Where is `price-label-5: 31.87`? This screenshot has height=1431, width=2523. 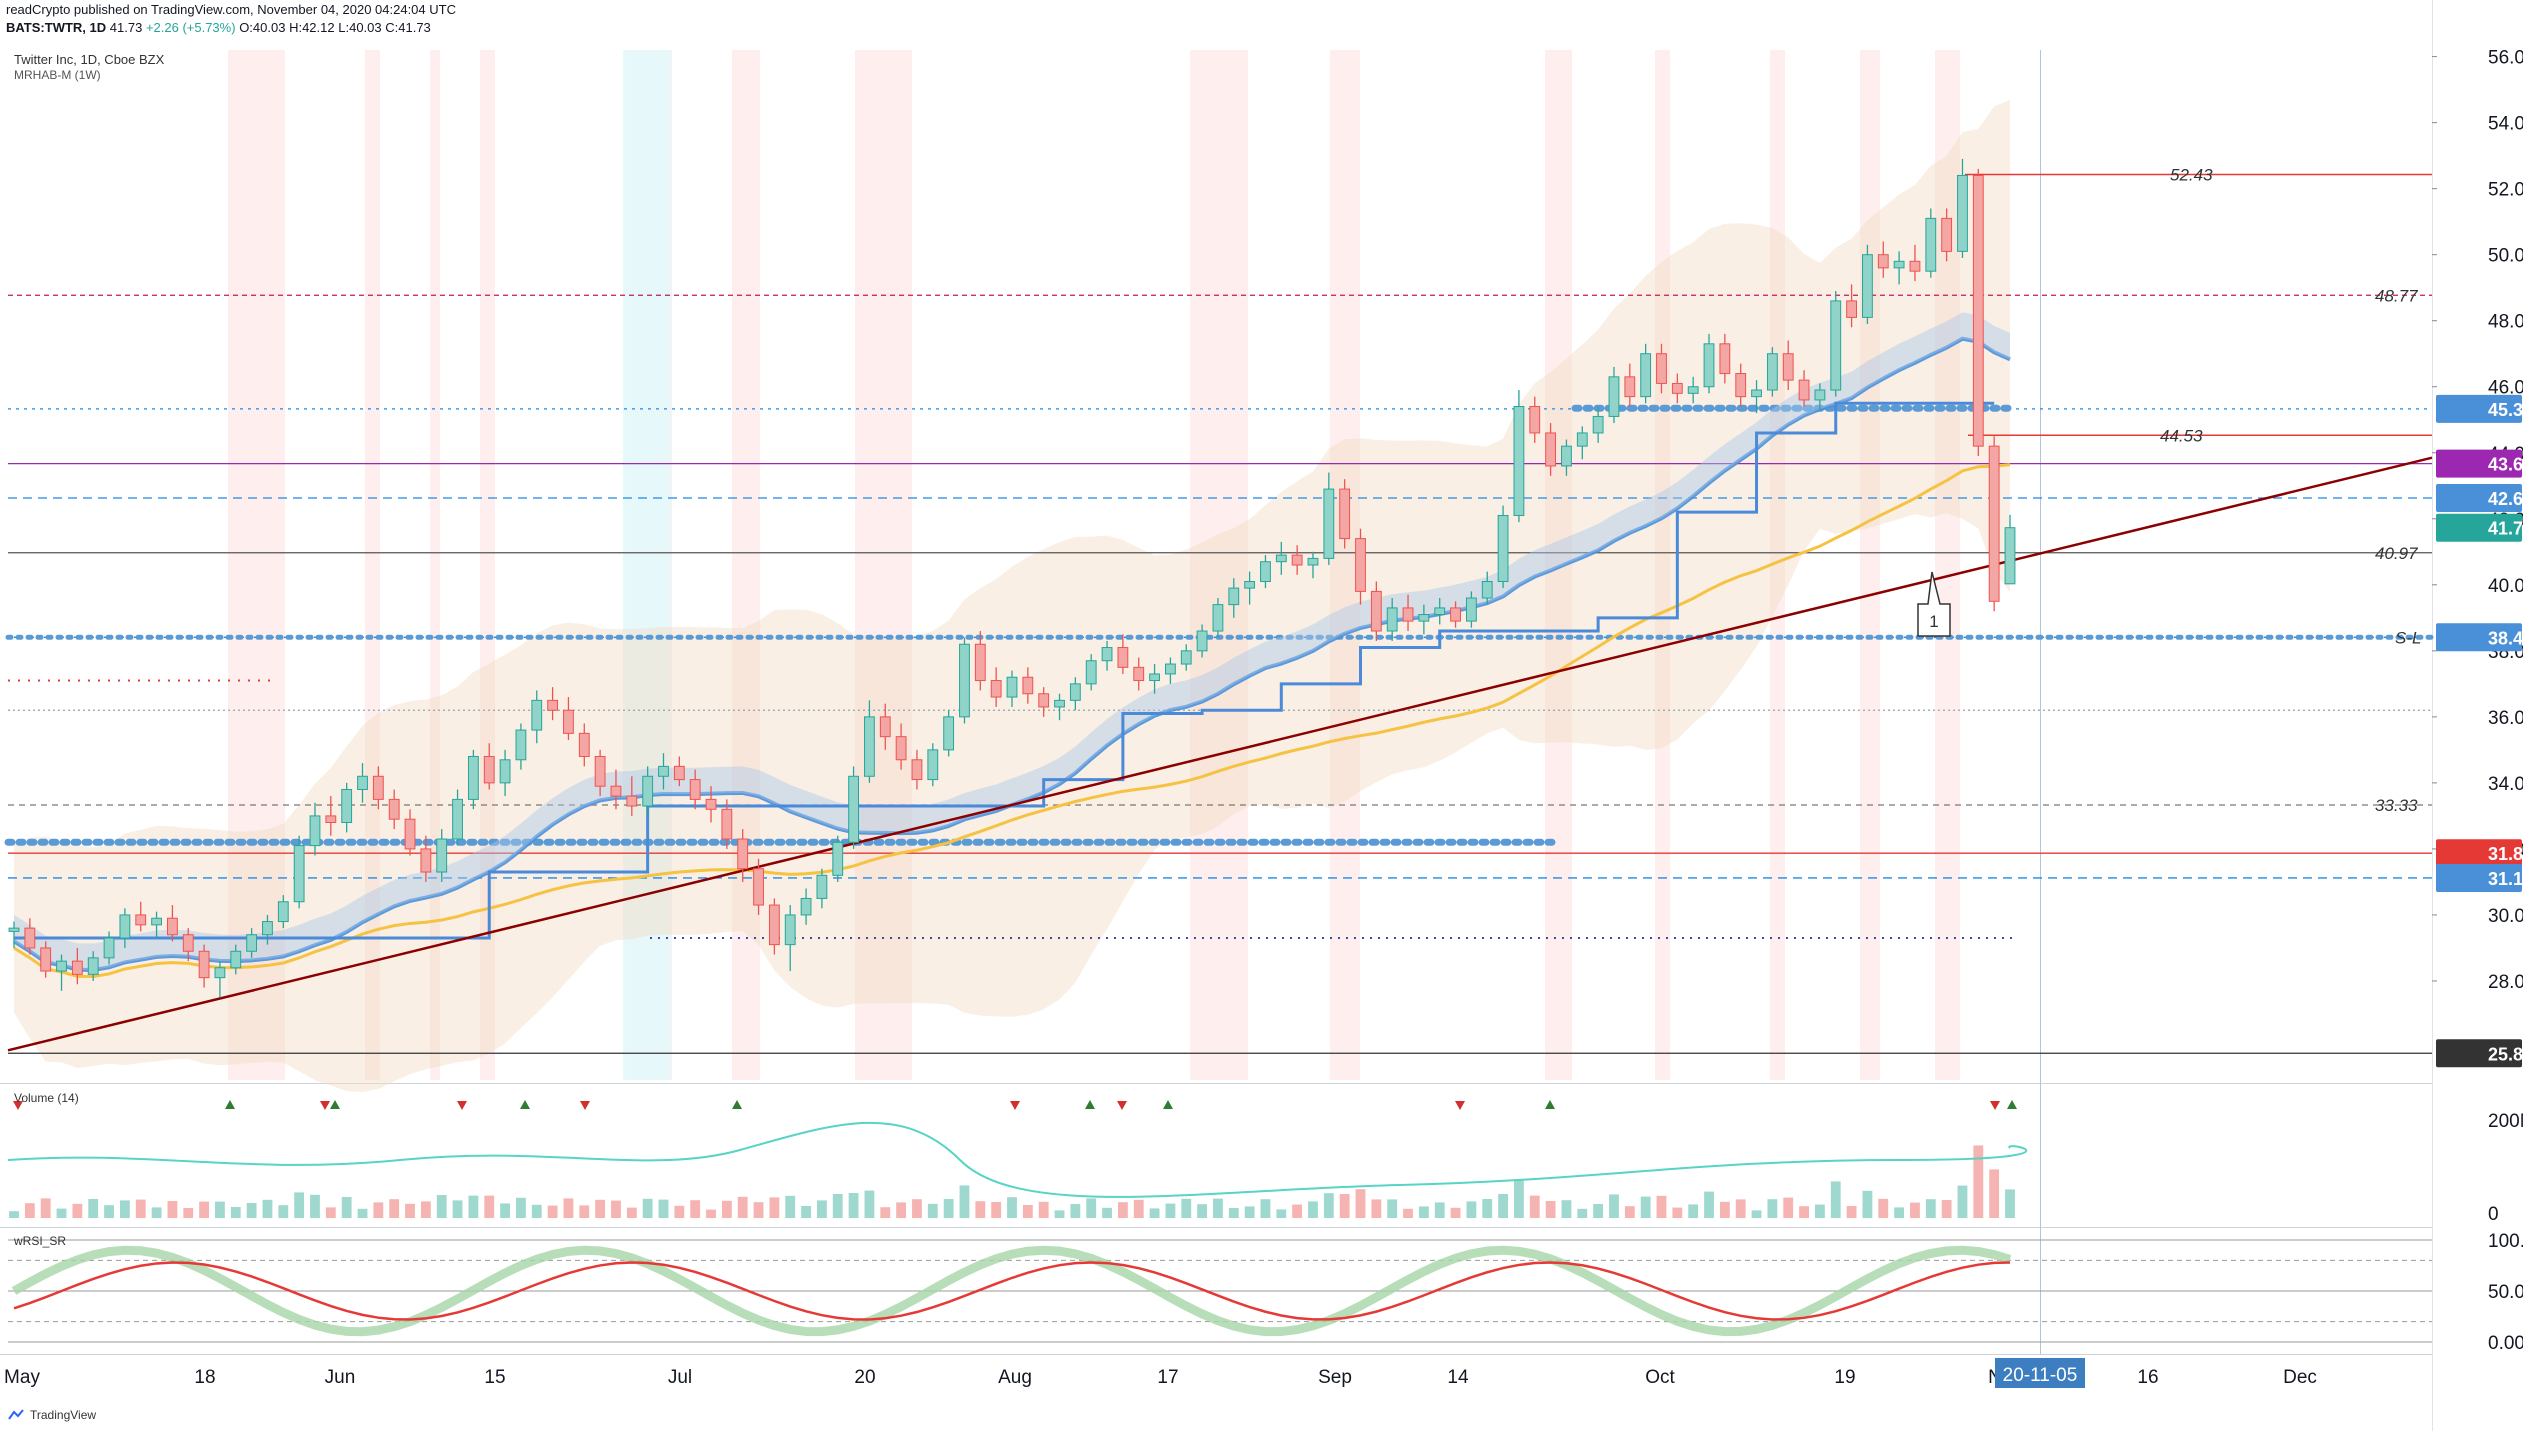 price-label-5: 31.87 is located at coordinates (2505, 854).